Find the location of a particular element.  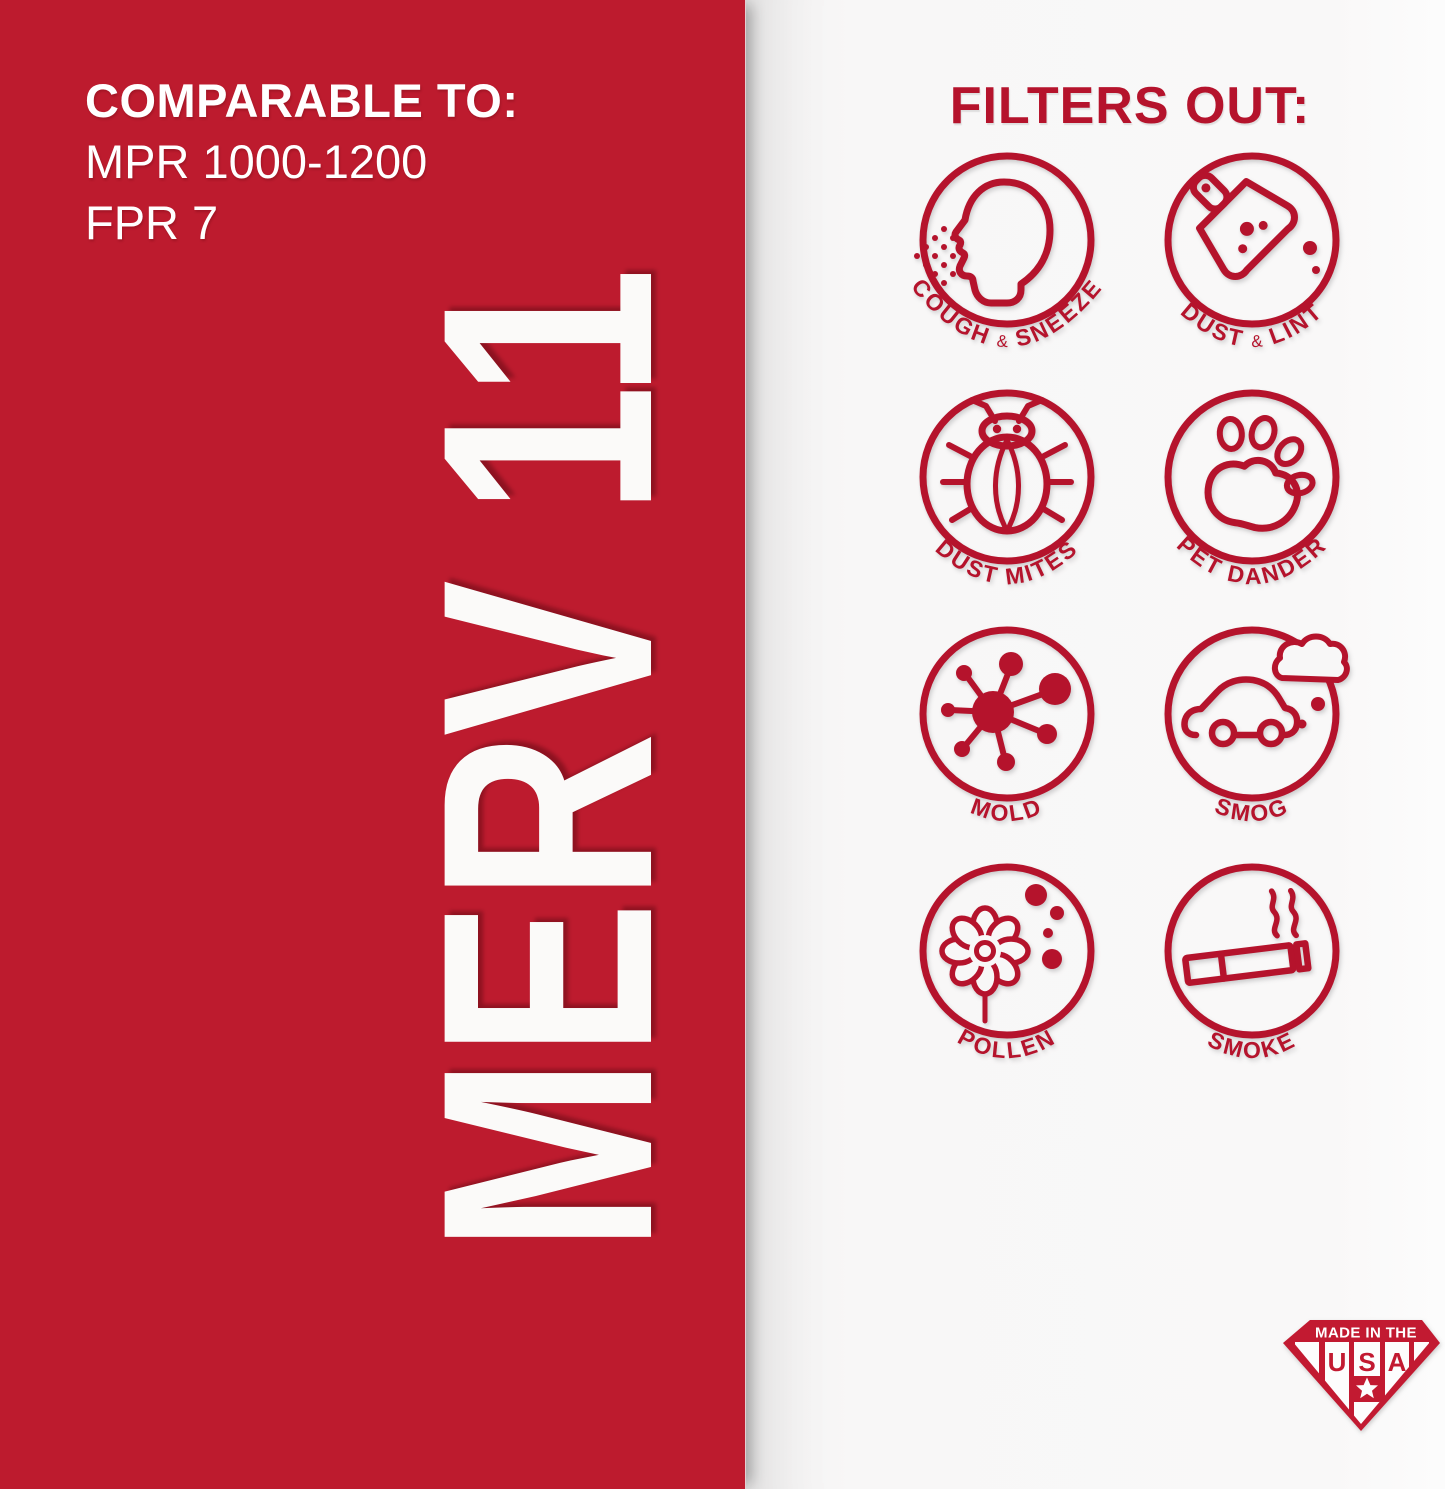

made-in-usa-badge: MADE IN THE U S A is located at coordinates (1361, 1375).